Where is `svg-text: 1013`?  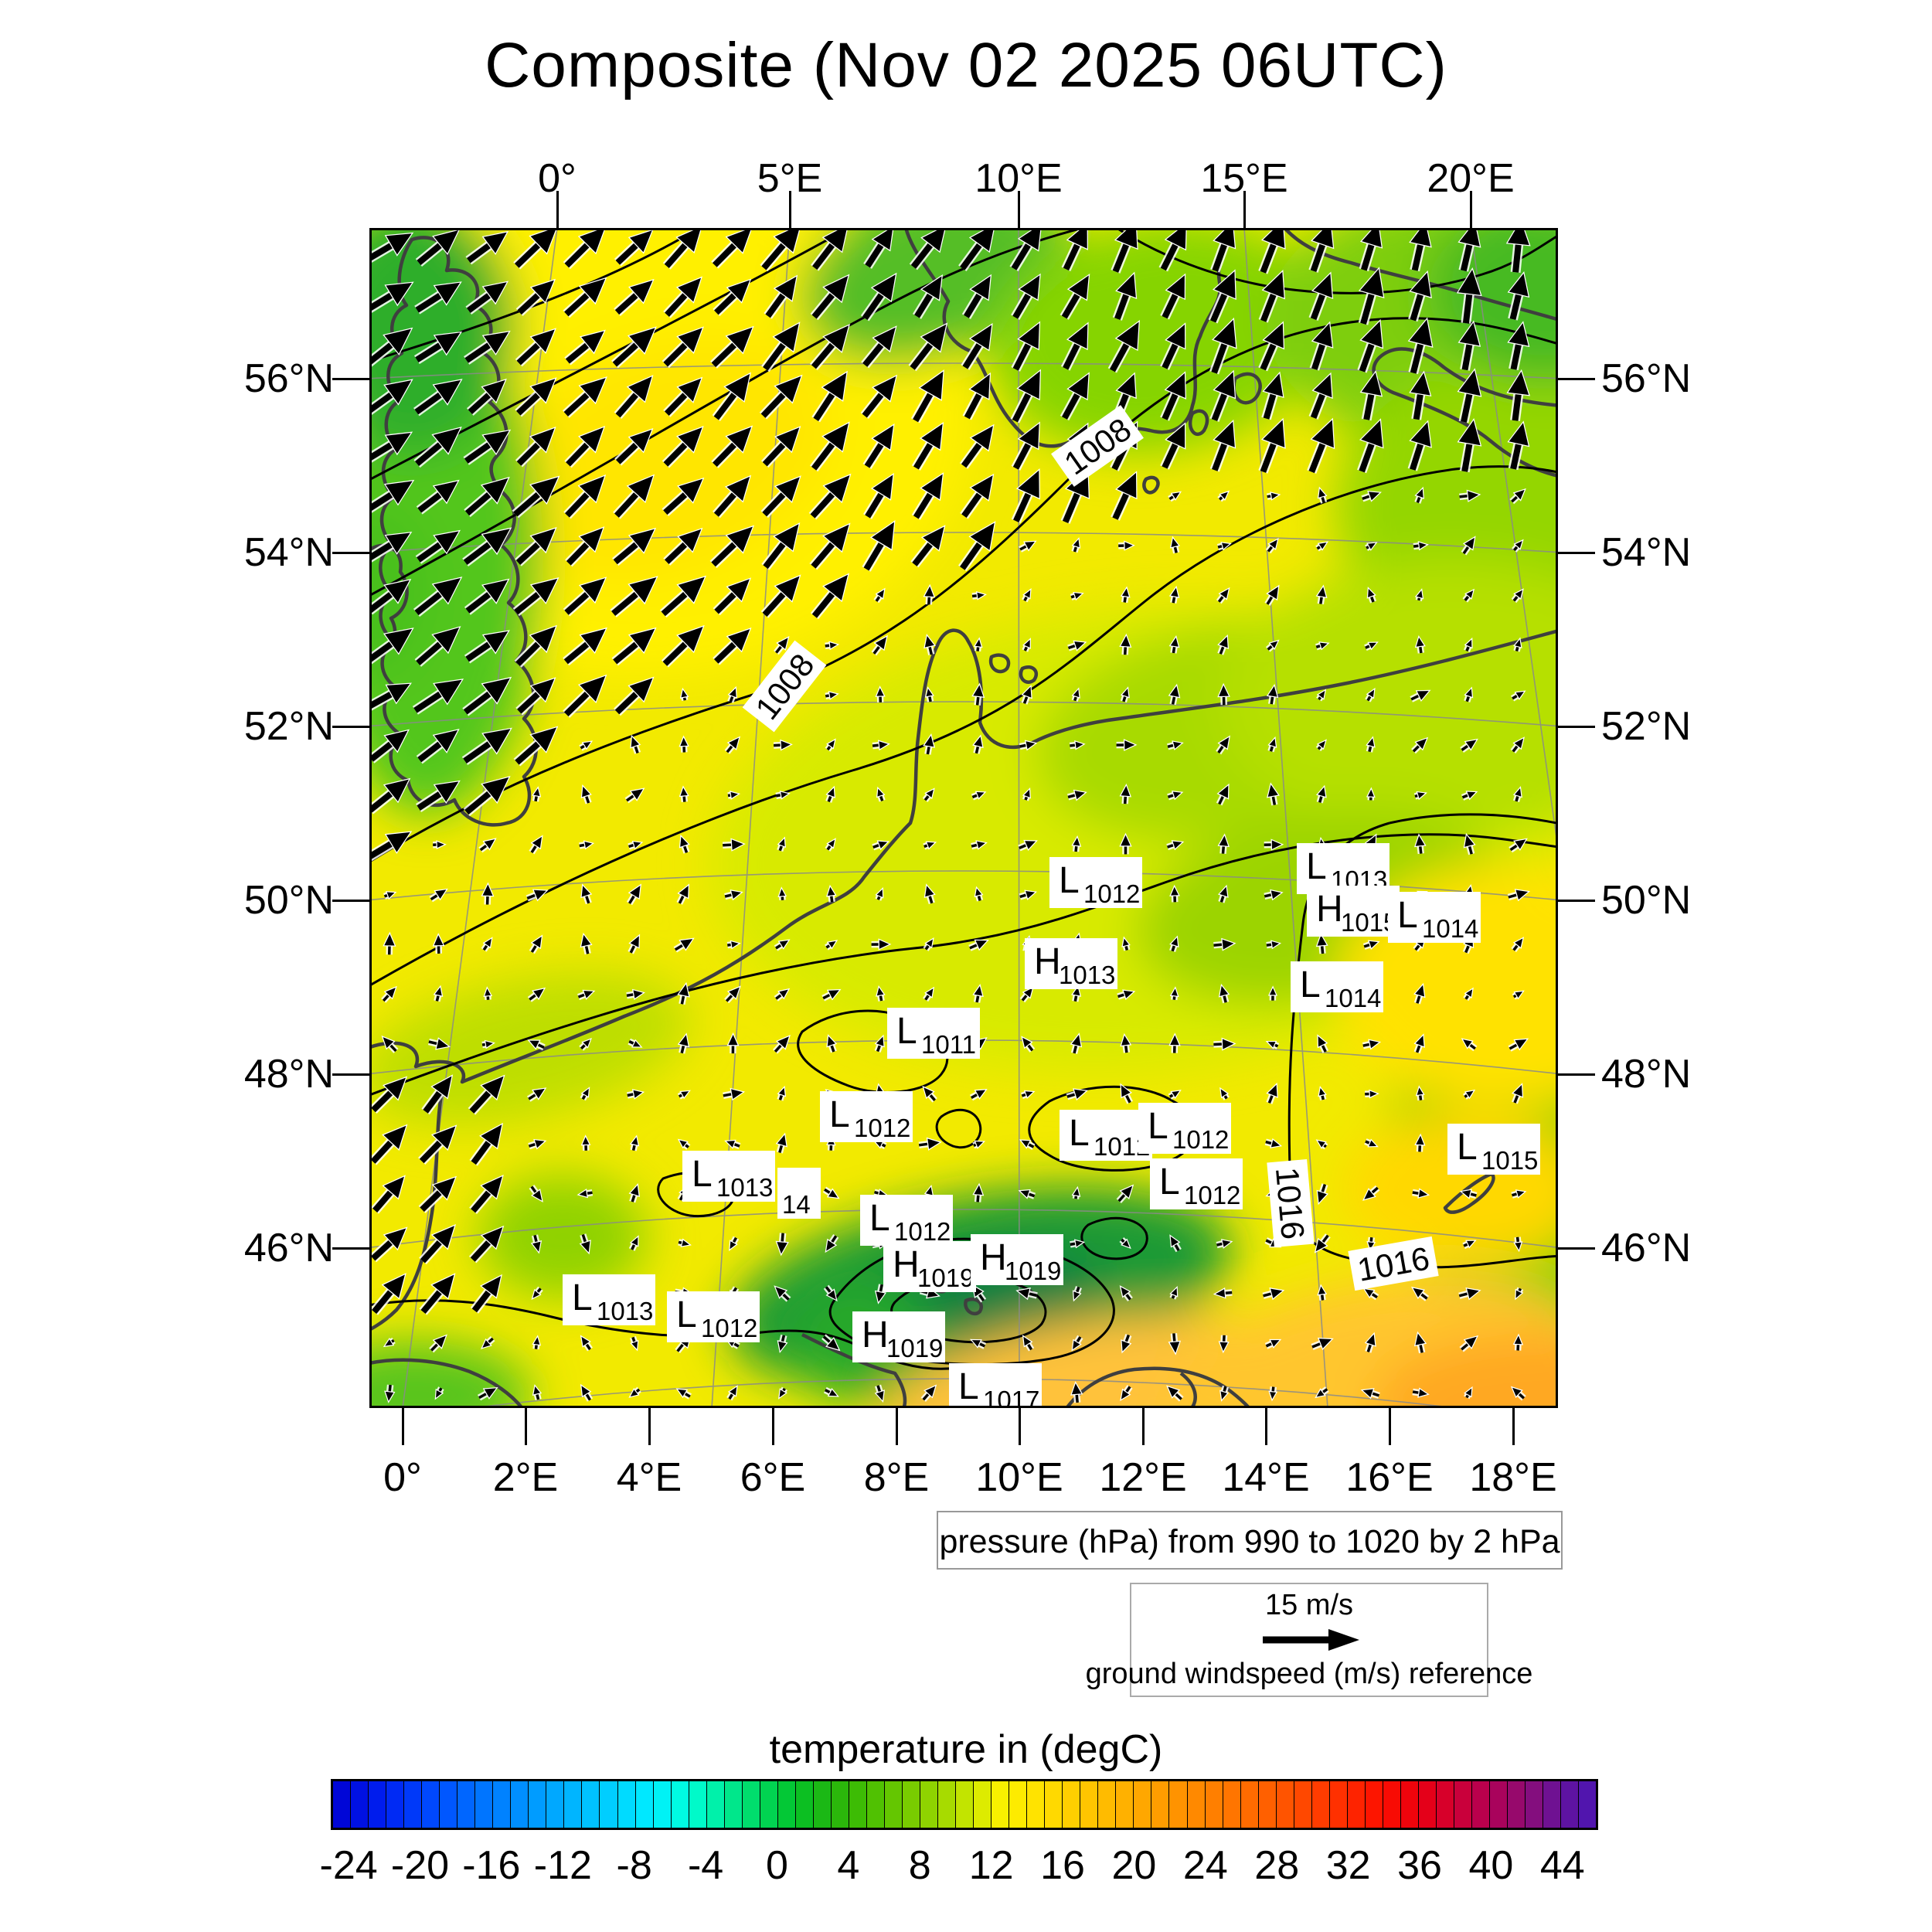 svg-text: 1013 is located at coordinates (745, 1187).